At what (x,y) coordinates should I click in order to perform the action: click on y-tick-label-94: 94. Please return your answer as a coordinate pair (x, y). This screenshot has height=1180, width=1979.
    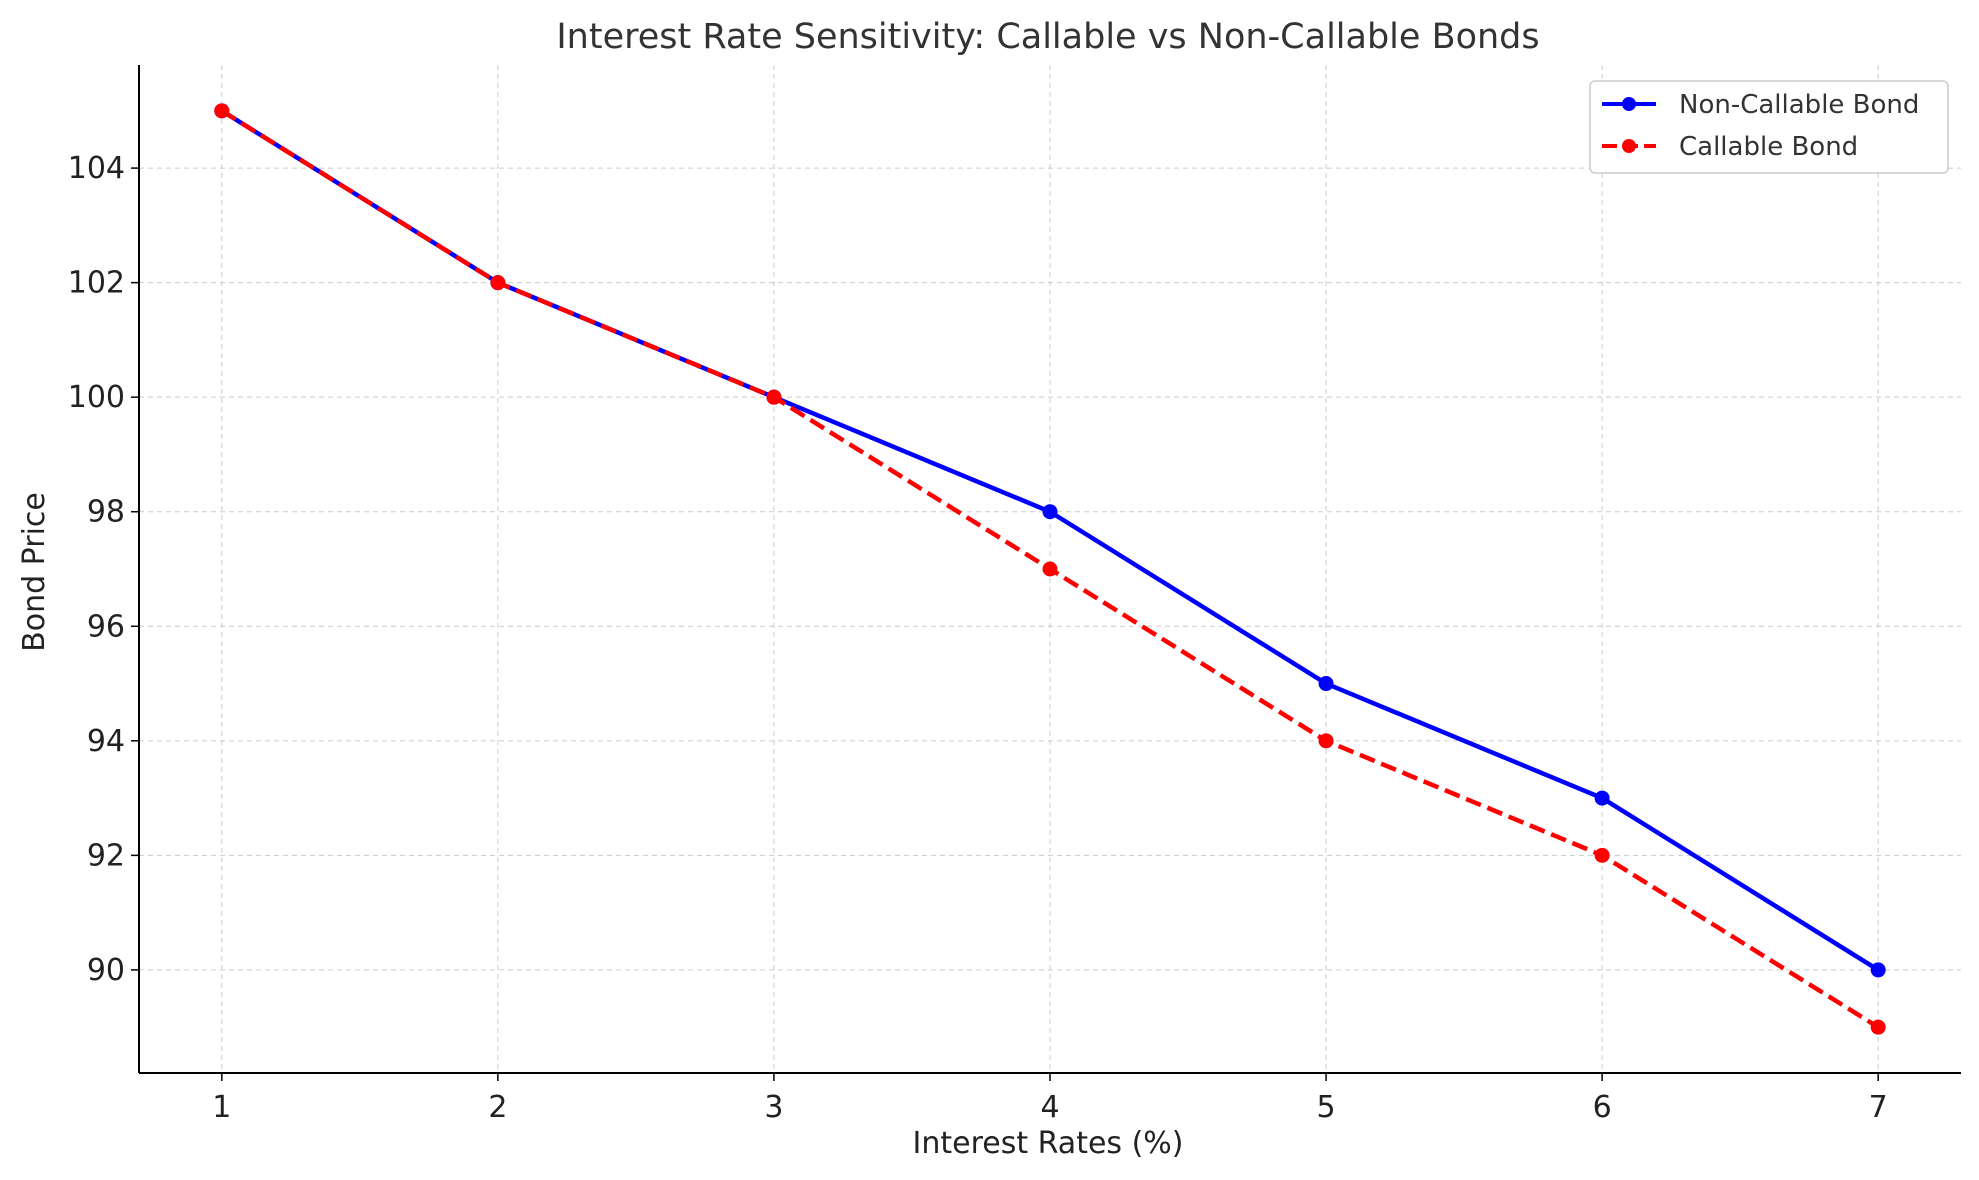
    Looking at the image, I should click on (106, 741).